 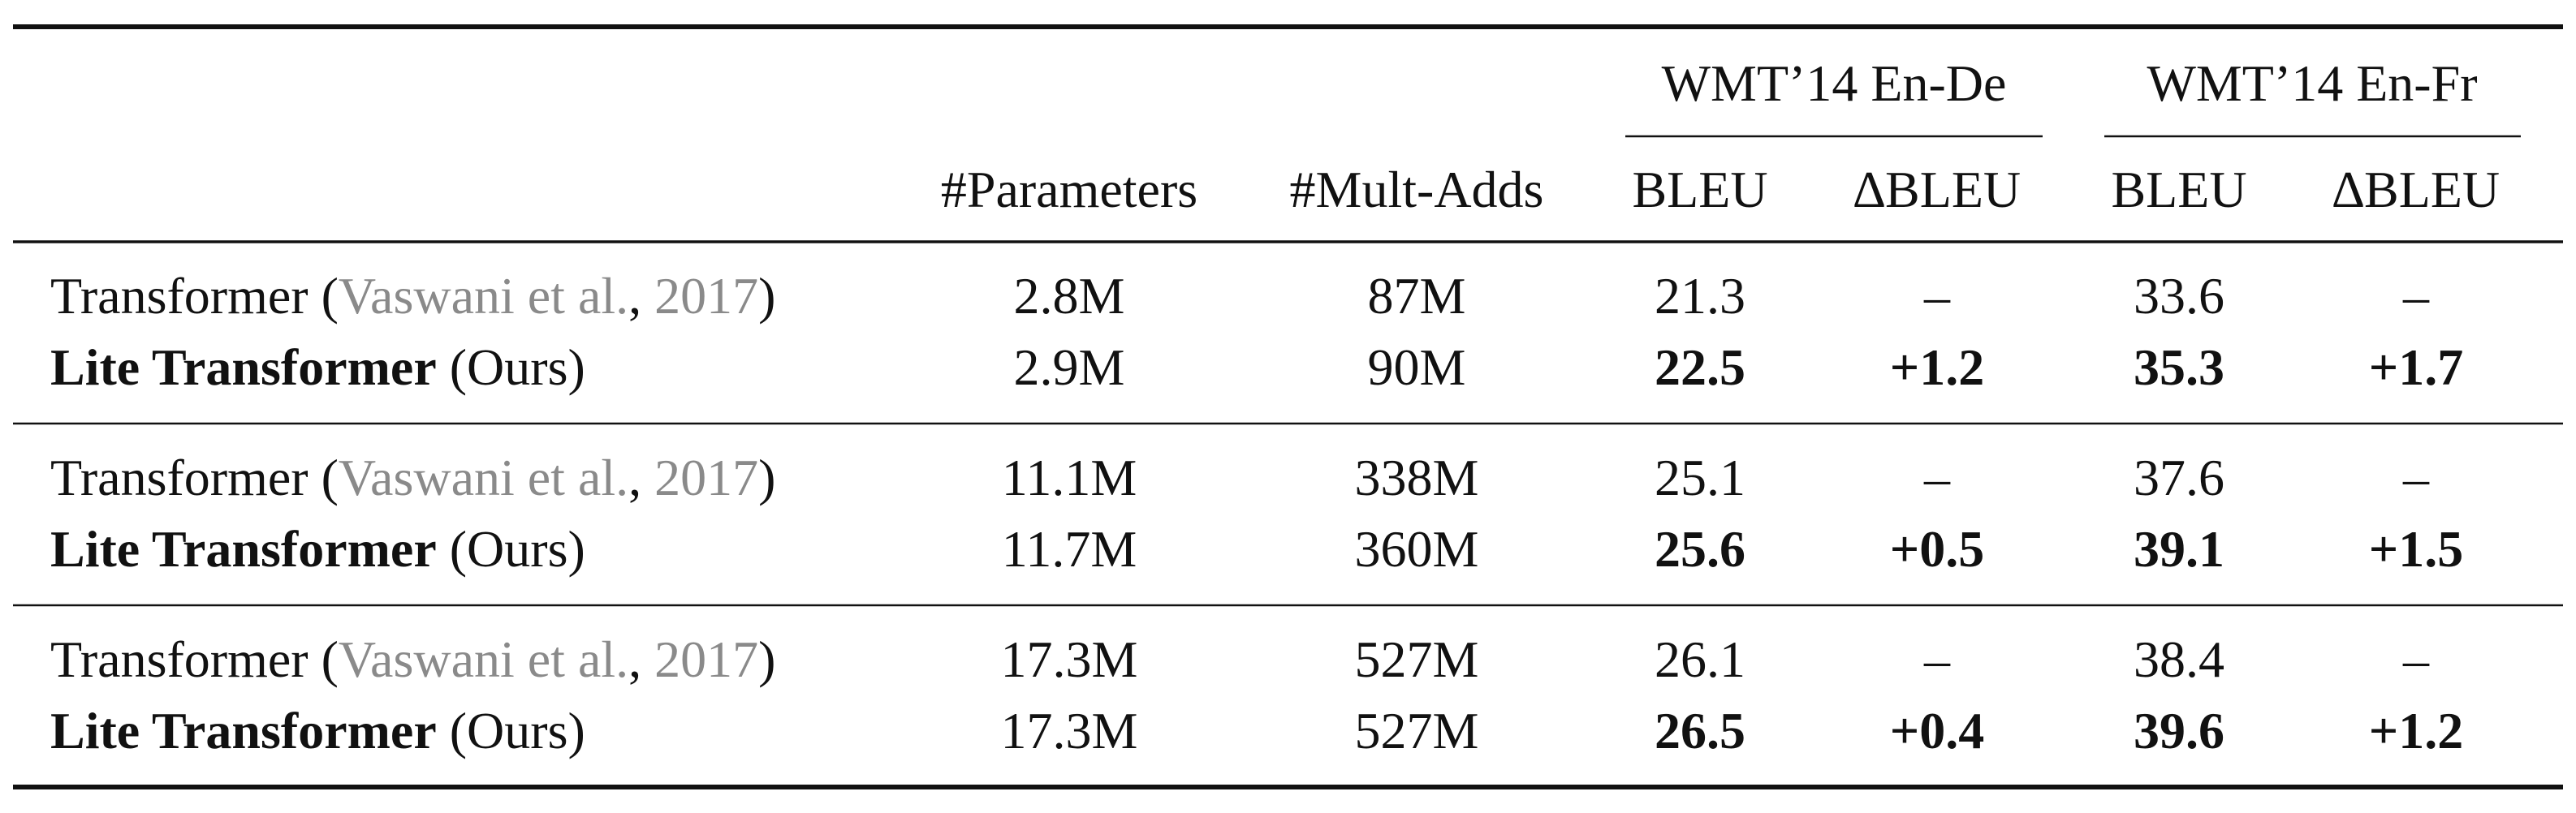 I want to click on cell-delta-bleu-en-fr: +1.2, so click(x=2416, y=730).